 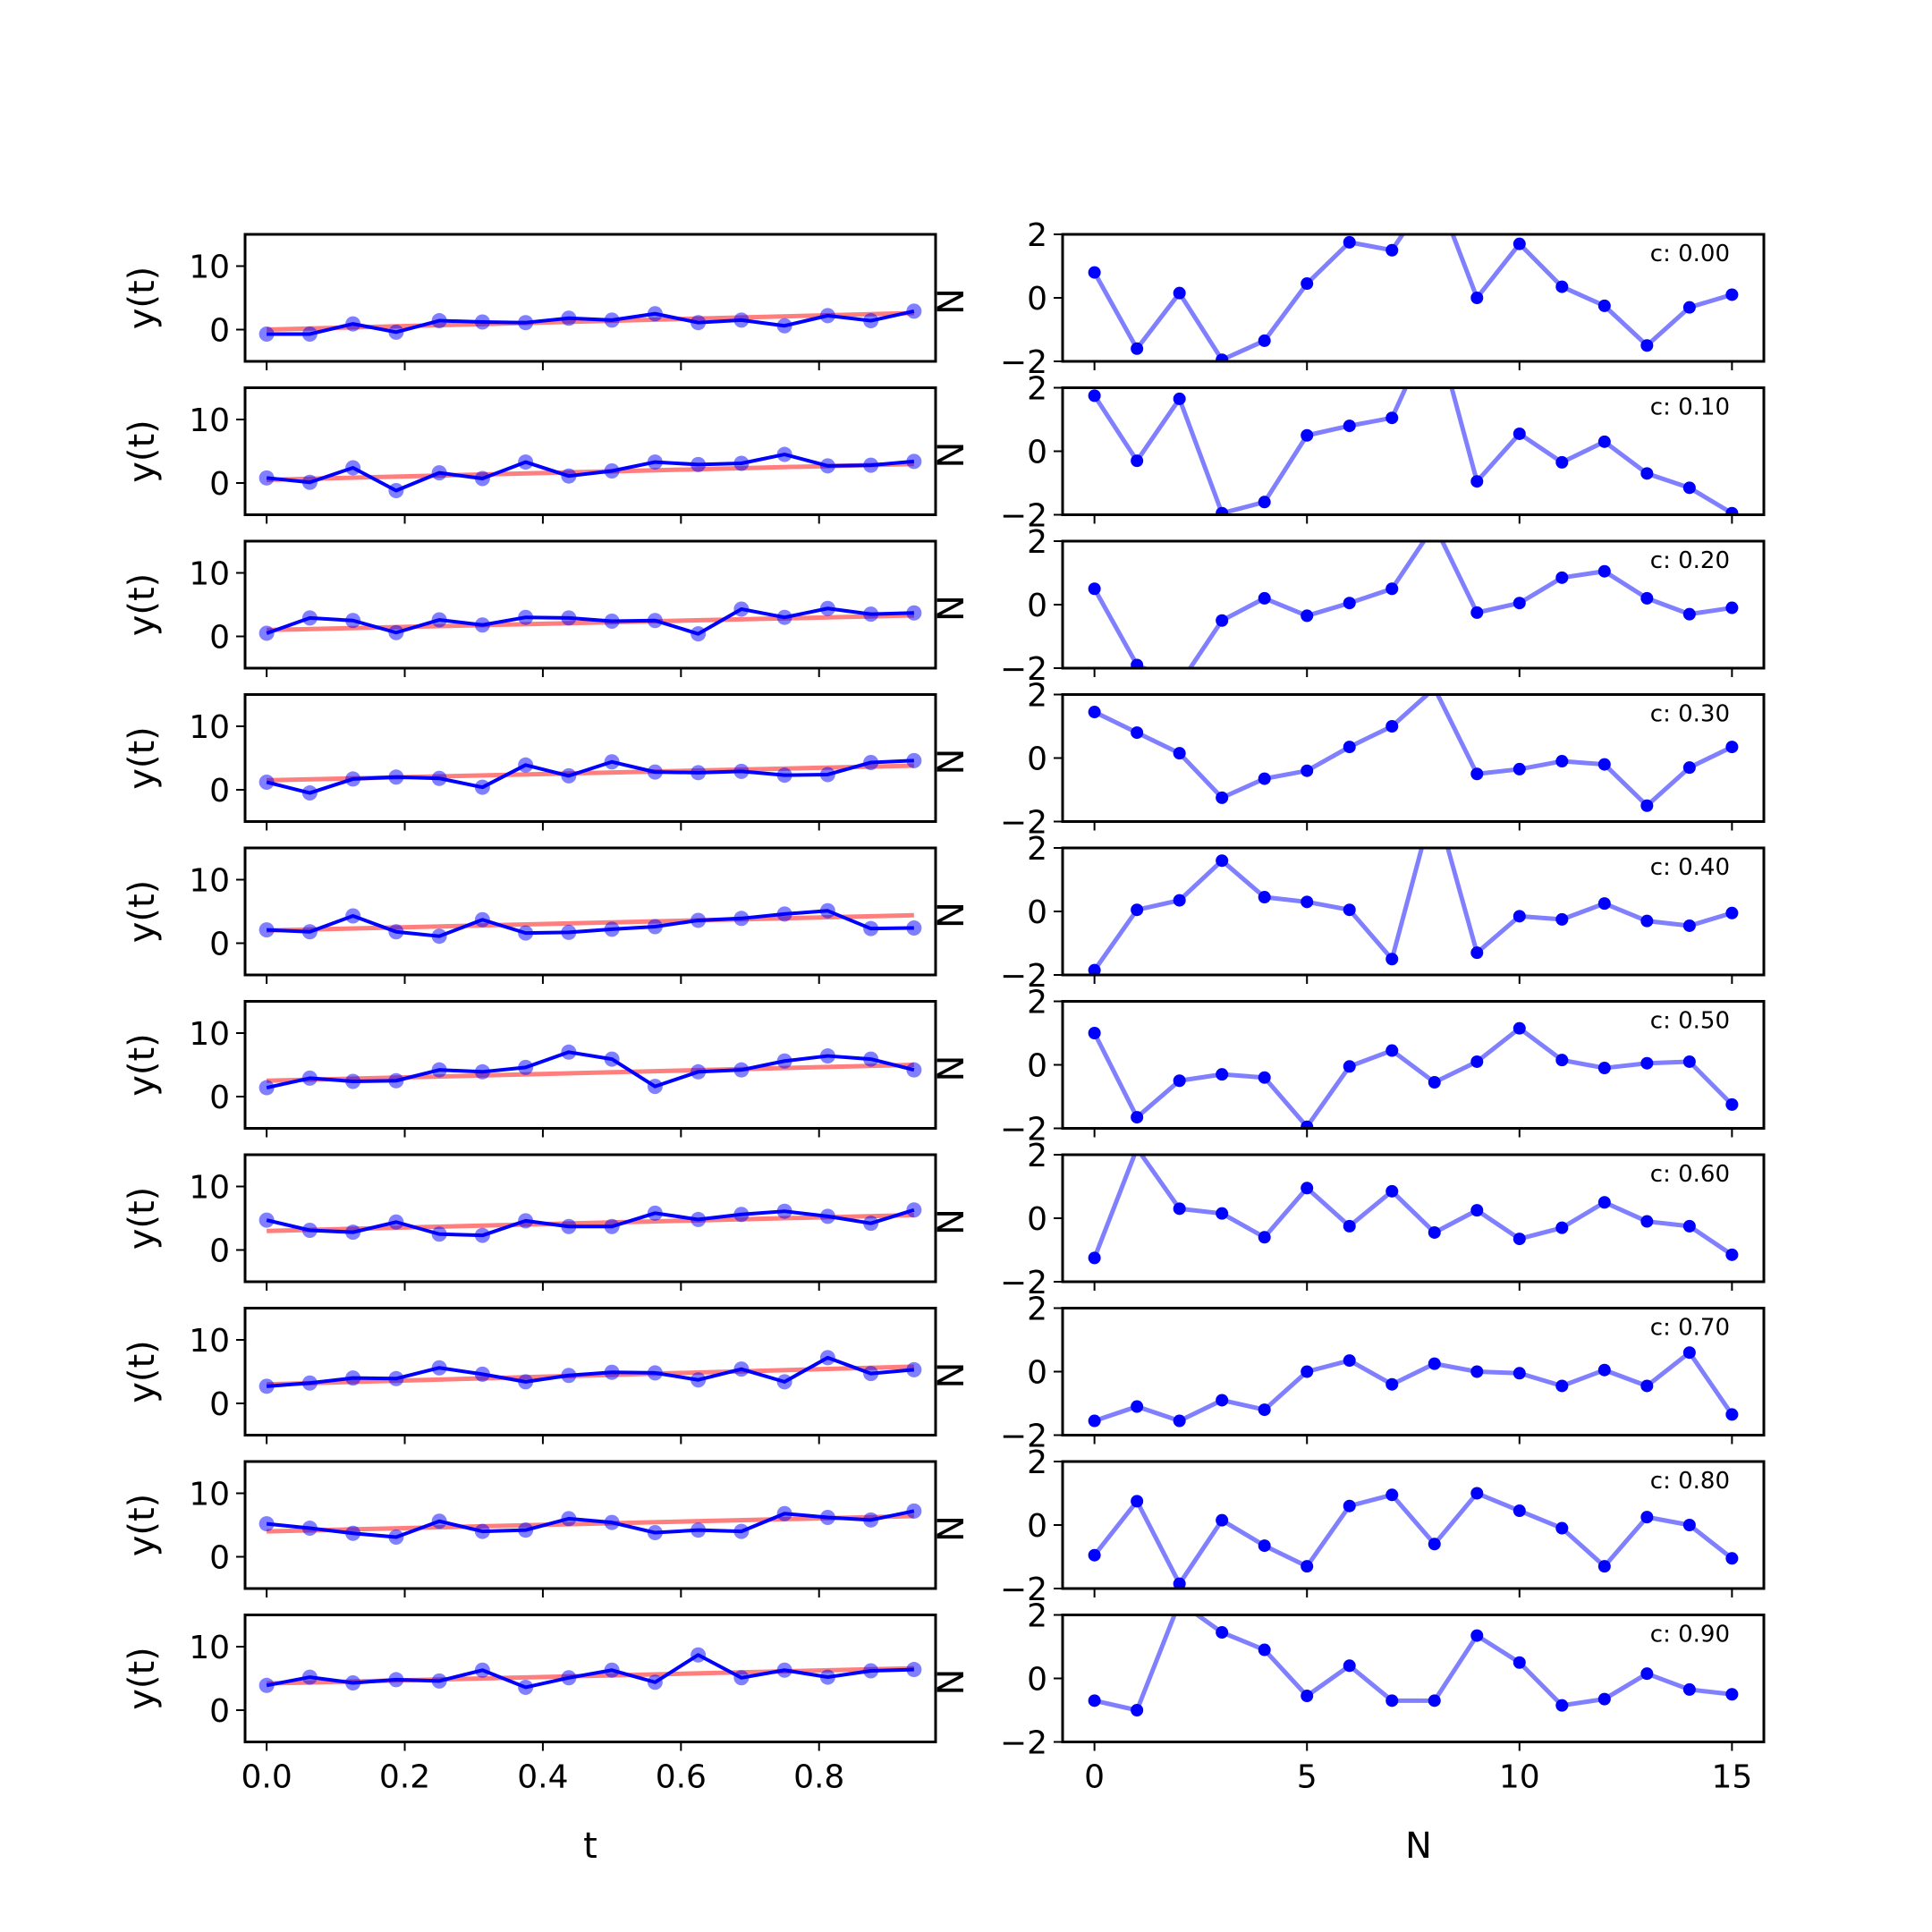 I want to click on right-plot-area, so click(x=1413, y=1525).